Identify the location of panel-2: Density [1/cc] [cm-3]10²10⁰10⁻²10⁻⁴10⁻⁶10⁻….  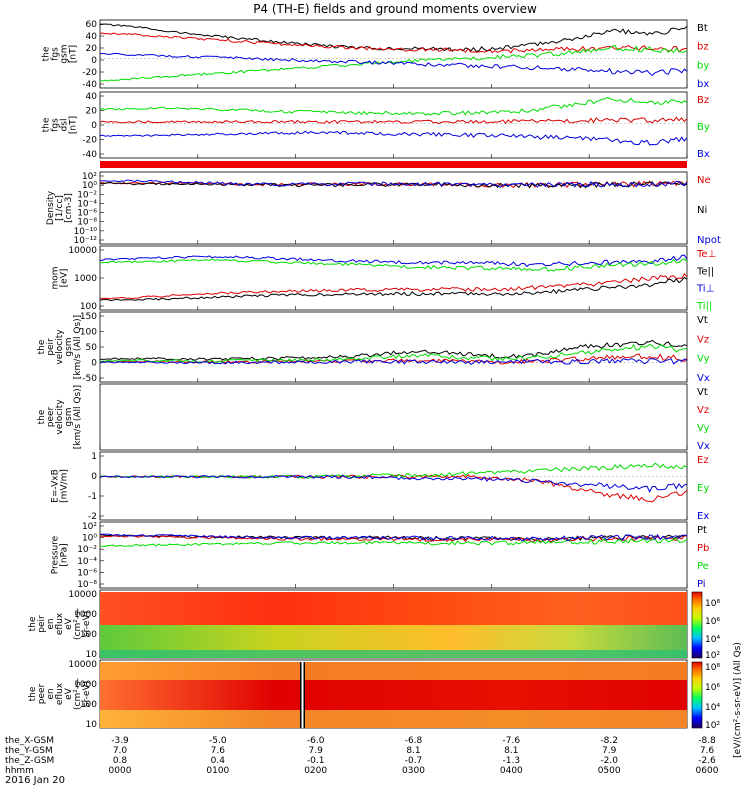
(367, 208).